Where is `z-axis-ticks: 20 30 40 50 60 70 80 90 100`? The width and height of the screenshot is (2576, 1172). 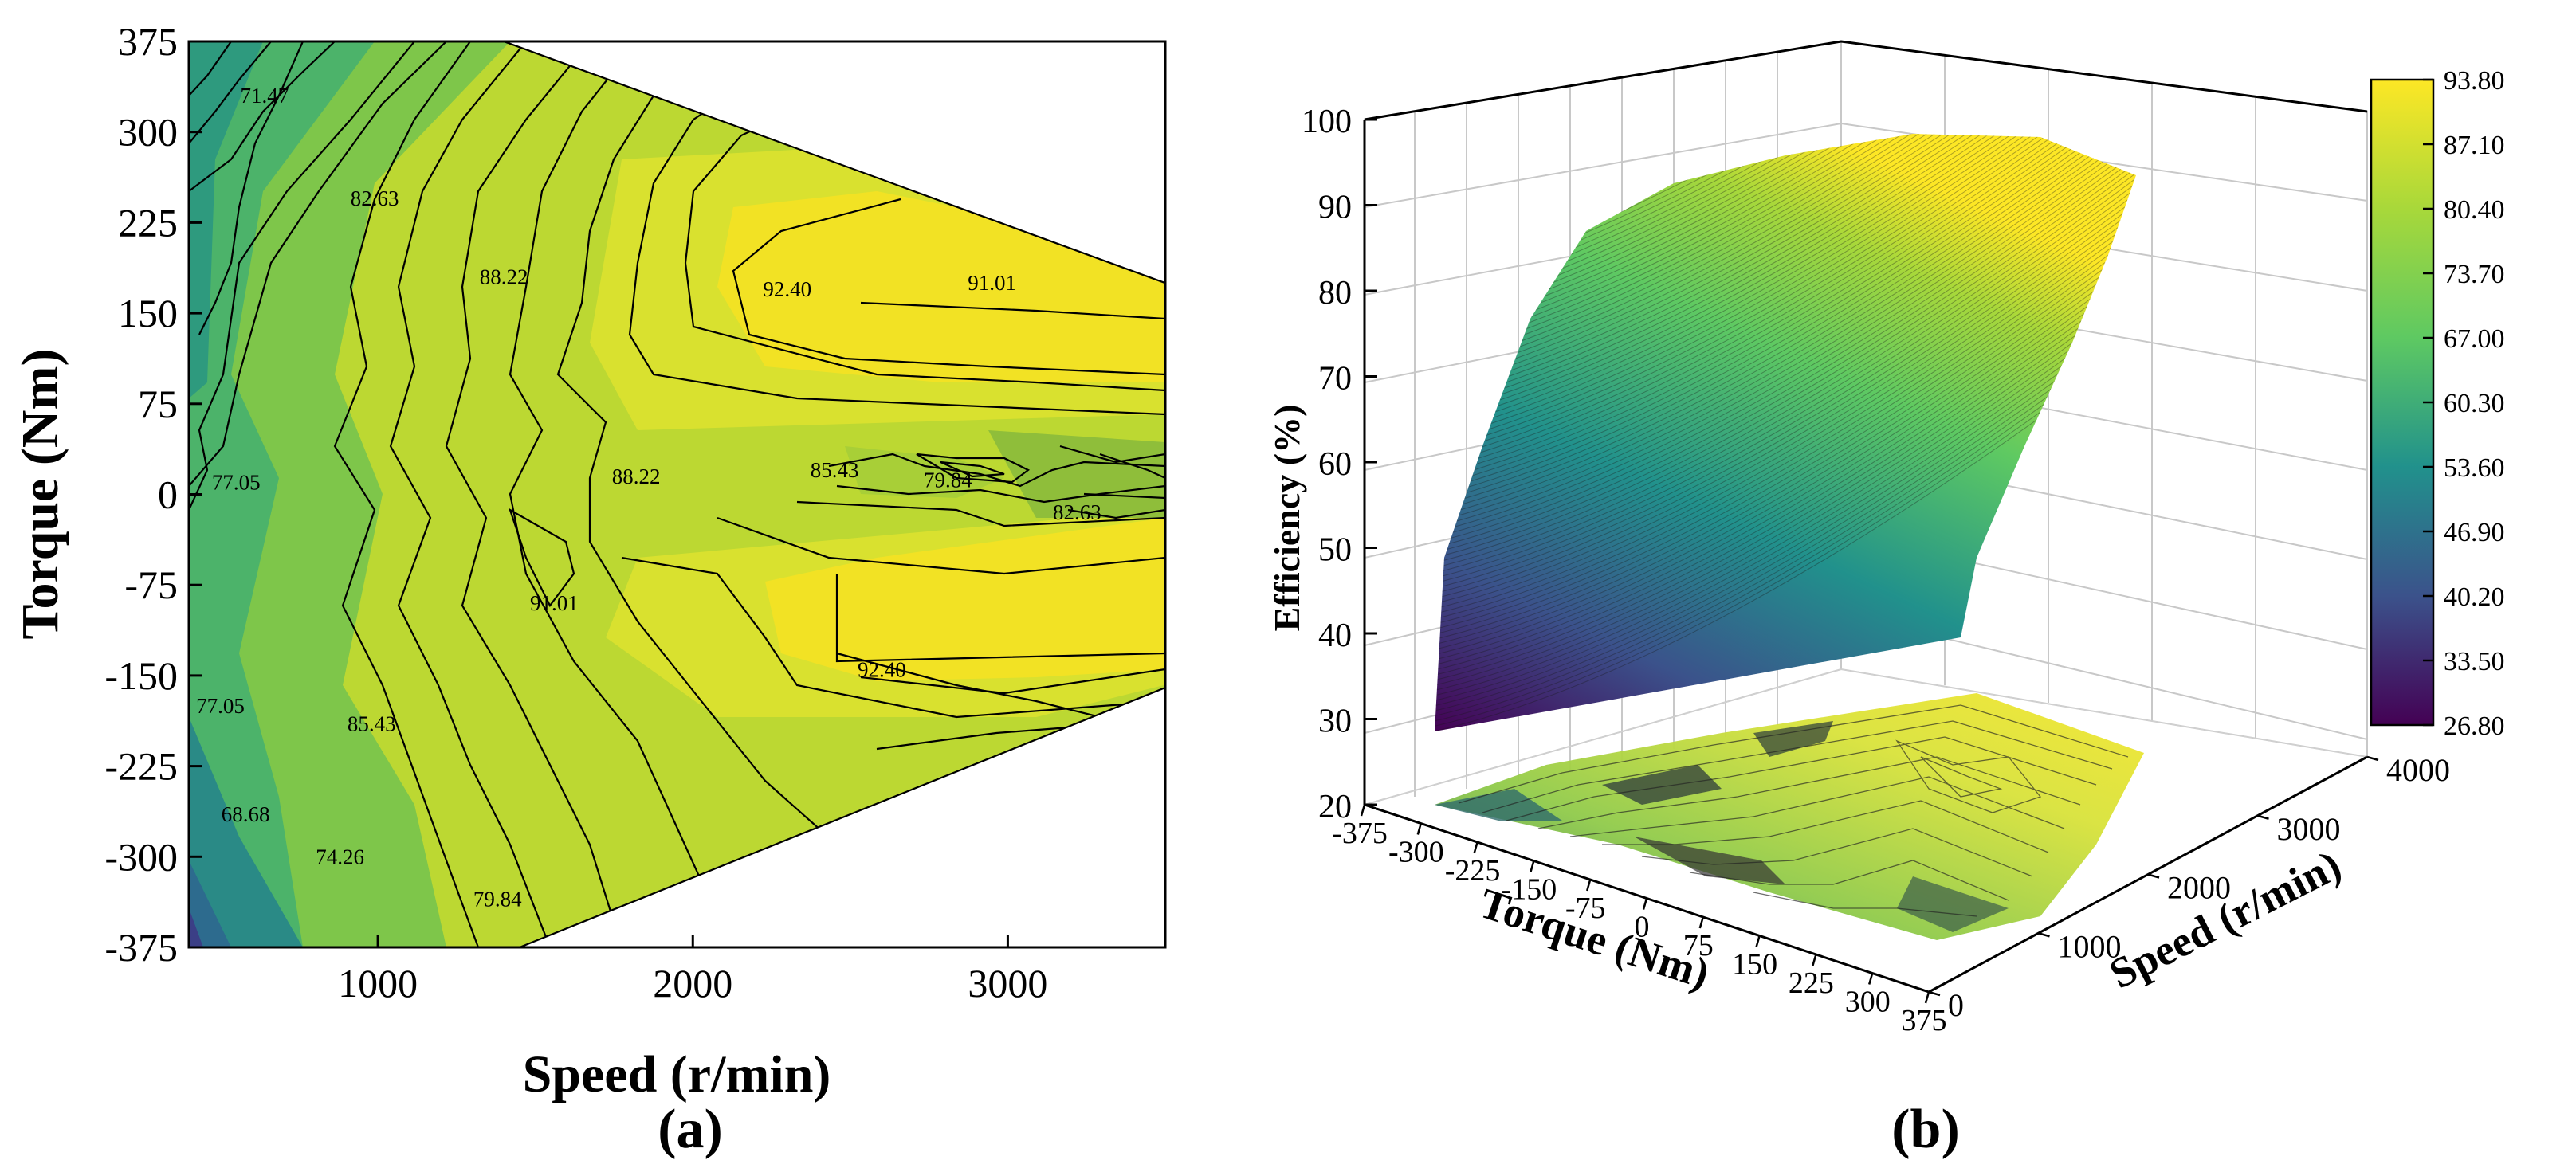
z-axis-ticks: 20 30 40 50 60 70 80 90 100 is located at coordinates (1339, 464).